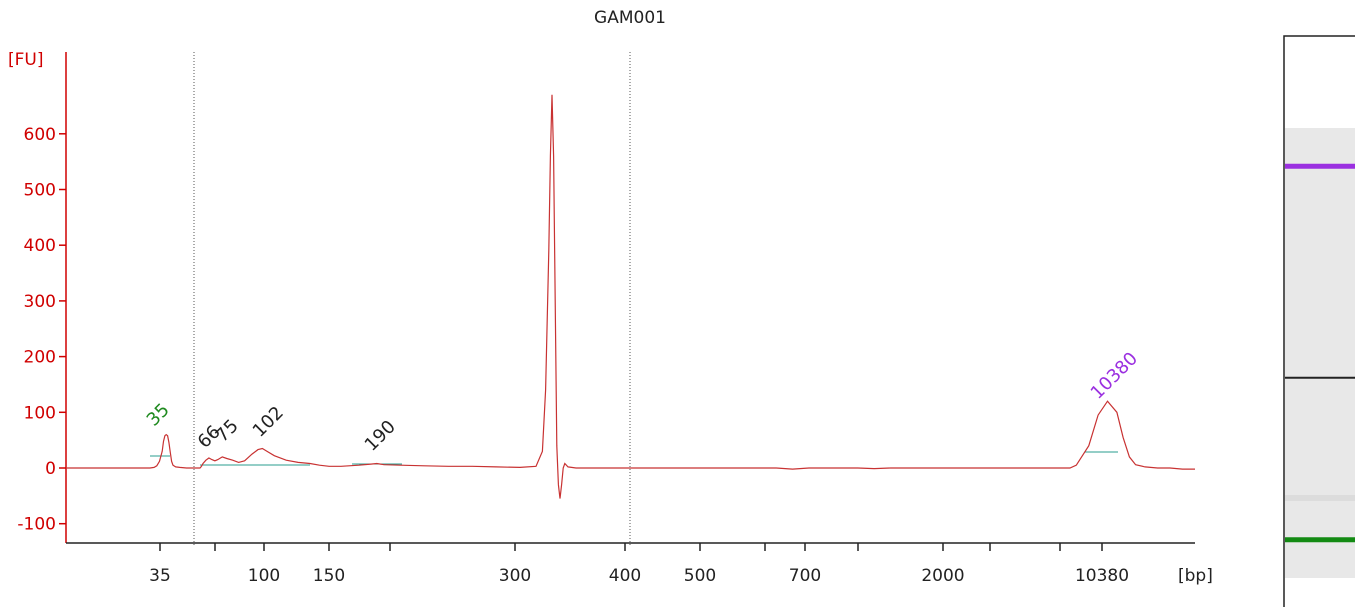  I want to click on y-axis-label: [FU], so click(26, 60).